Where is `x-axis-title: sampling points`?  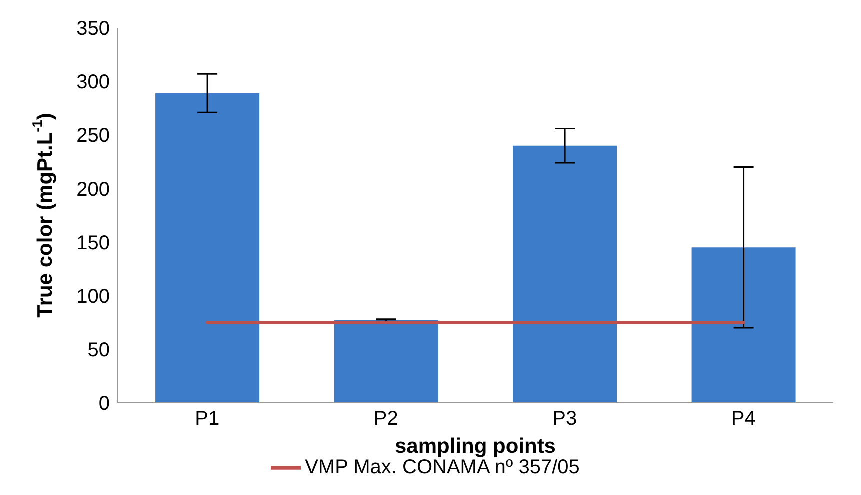
x-axis-title: sampling points is located at coordinates (475, 446).